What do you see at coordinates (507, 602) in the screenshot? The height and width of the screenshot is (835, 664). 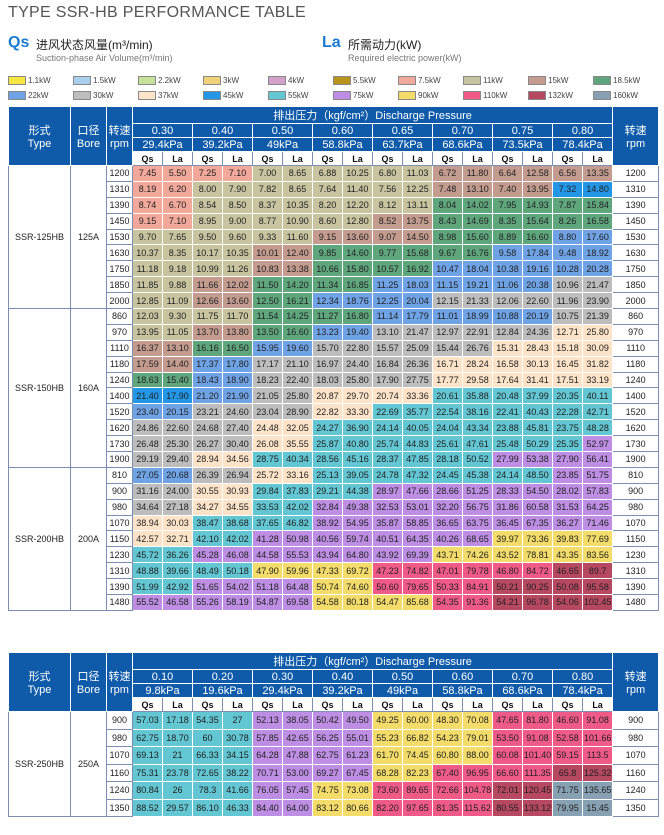 I see `performance-cell: 54.21` at bounding box center [507, 602].